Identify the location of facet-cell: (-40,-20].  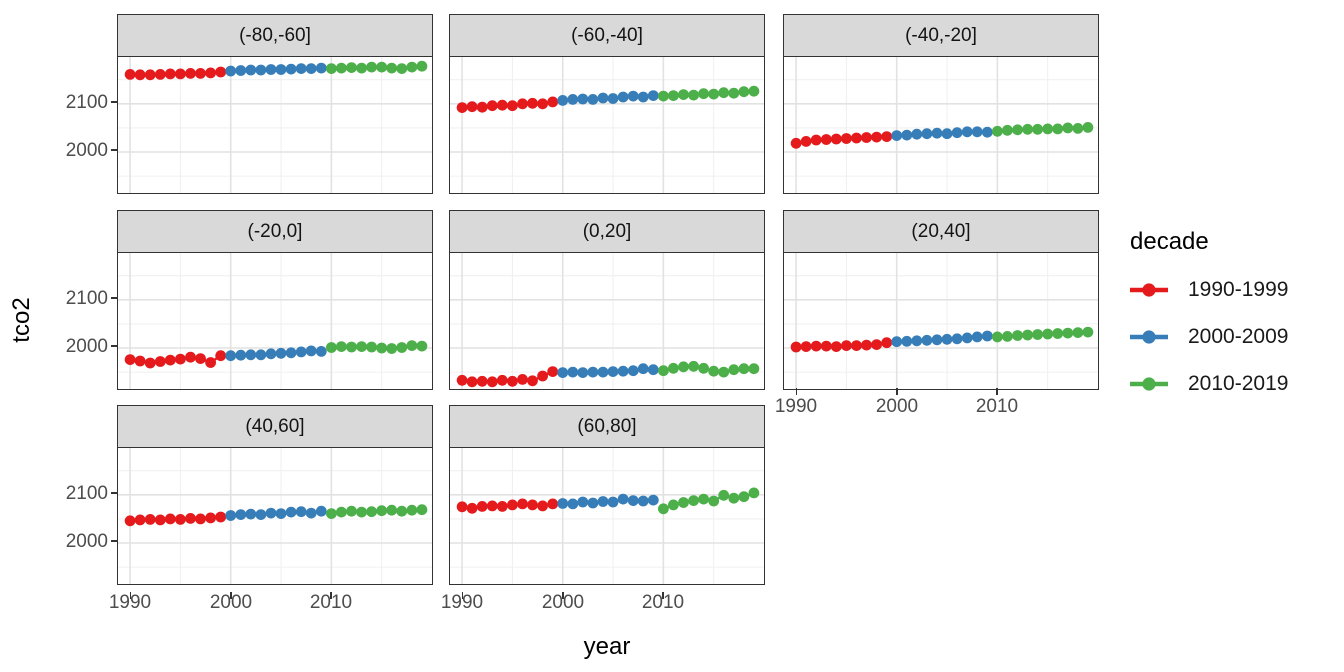
(941, 104).